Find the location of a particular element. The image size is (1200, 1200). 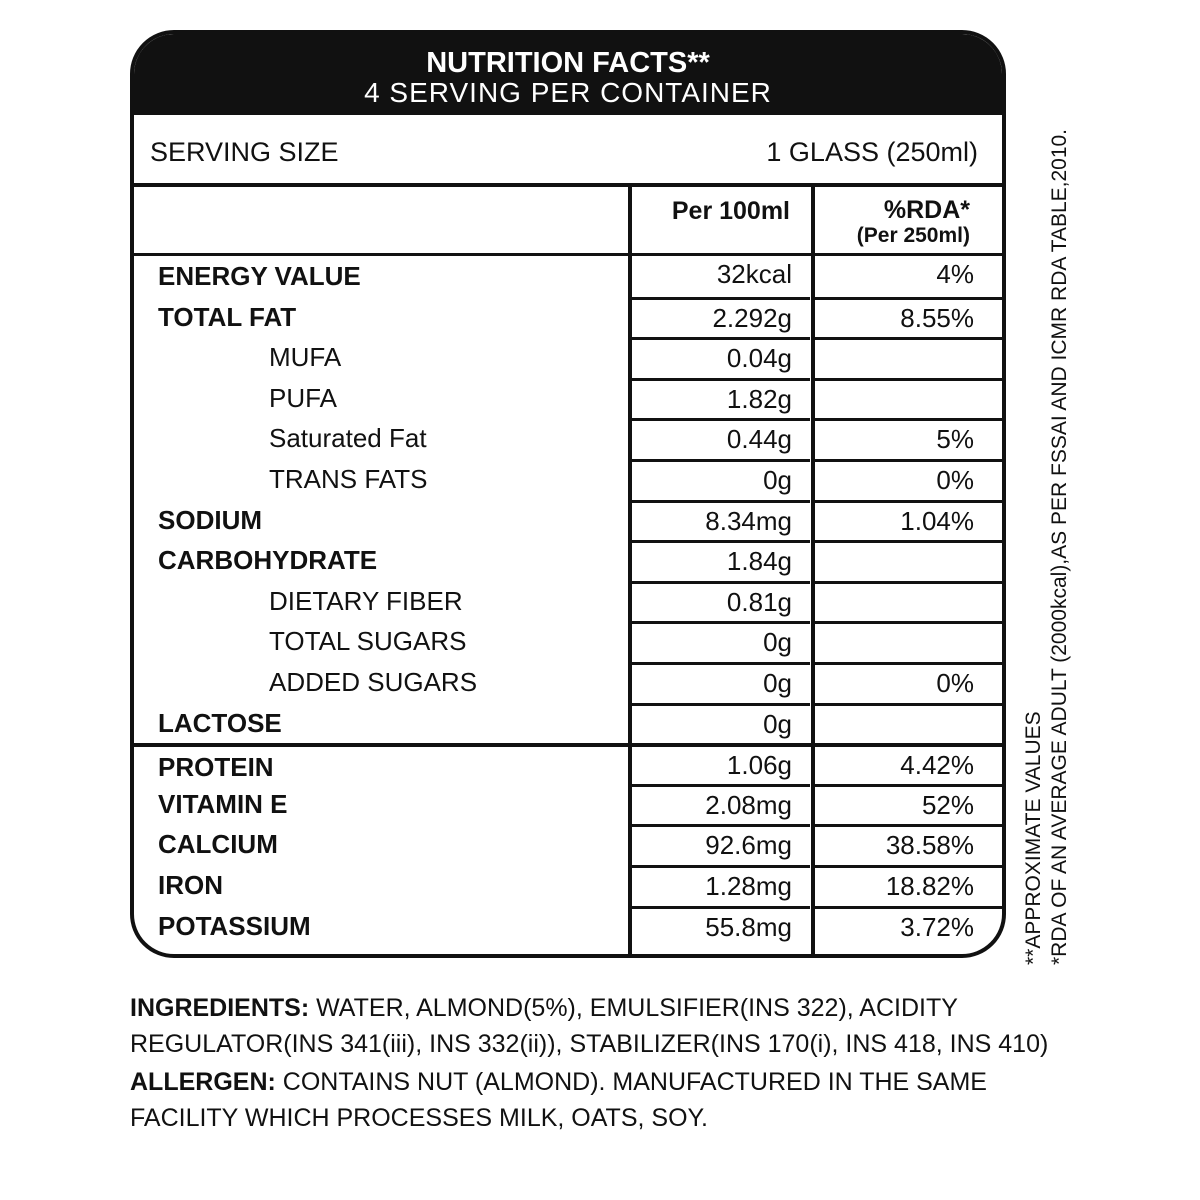

per-100ml-value: 92.6mg is located at coordinates (748, 845).